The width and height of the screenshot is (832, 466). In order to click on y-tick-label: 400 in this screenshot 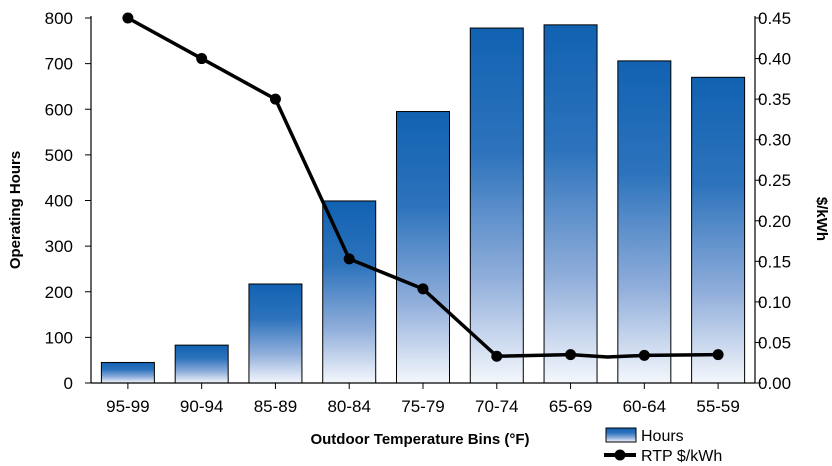, I will do `click(59, 201)`.